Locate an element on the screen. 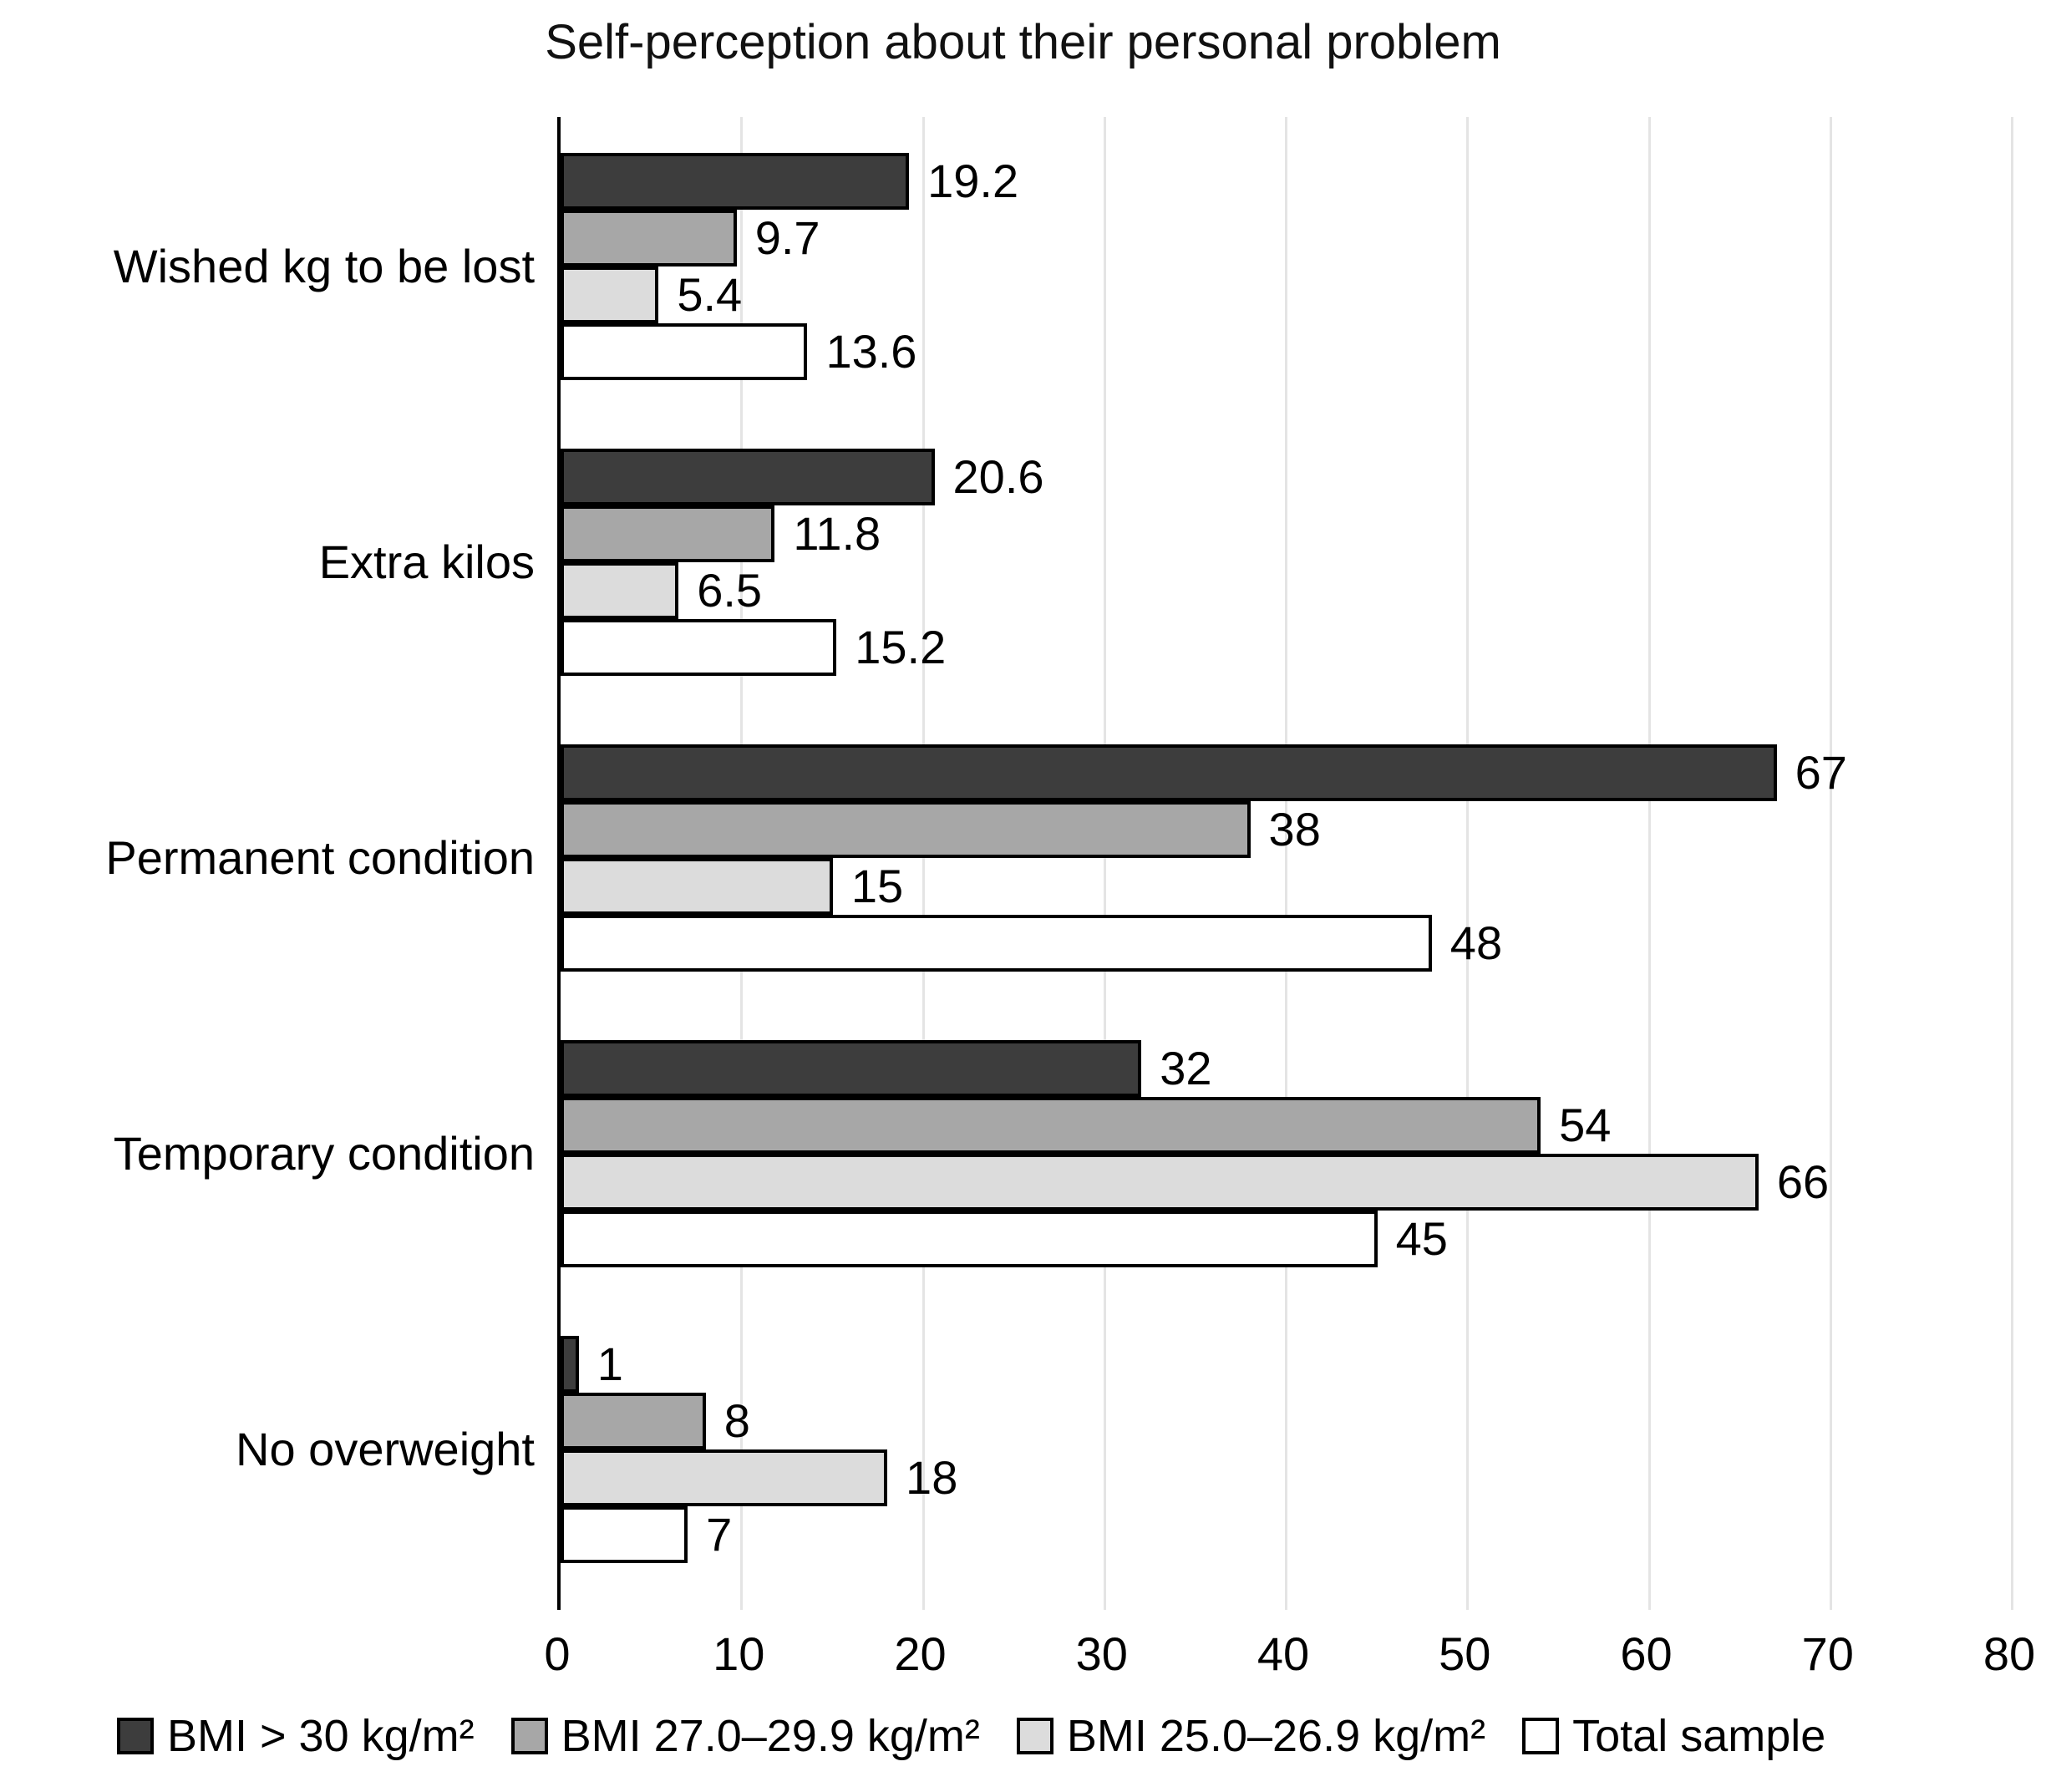 This screenshot has width=2046, height=1792. x-tick-label: 70 is located at coordinates (1828, 1654).